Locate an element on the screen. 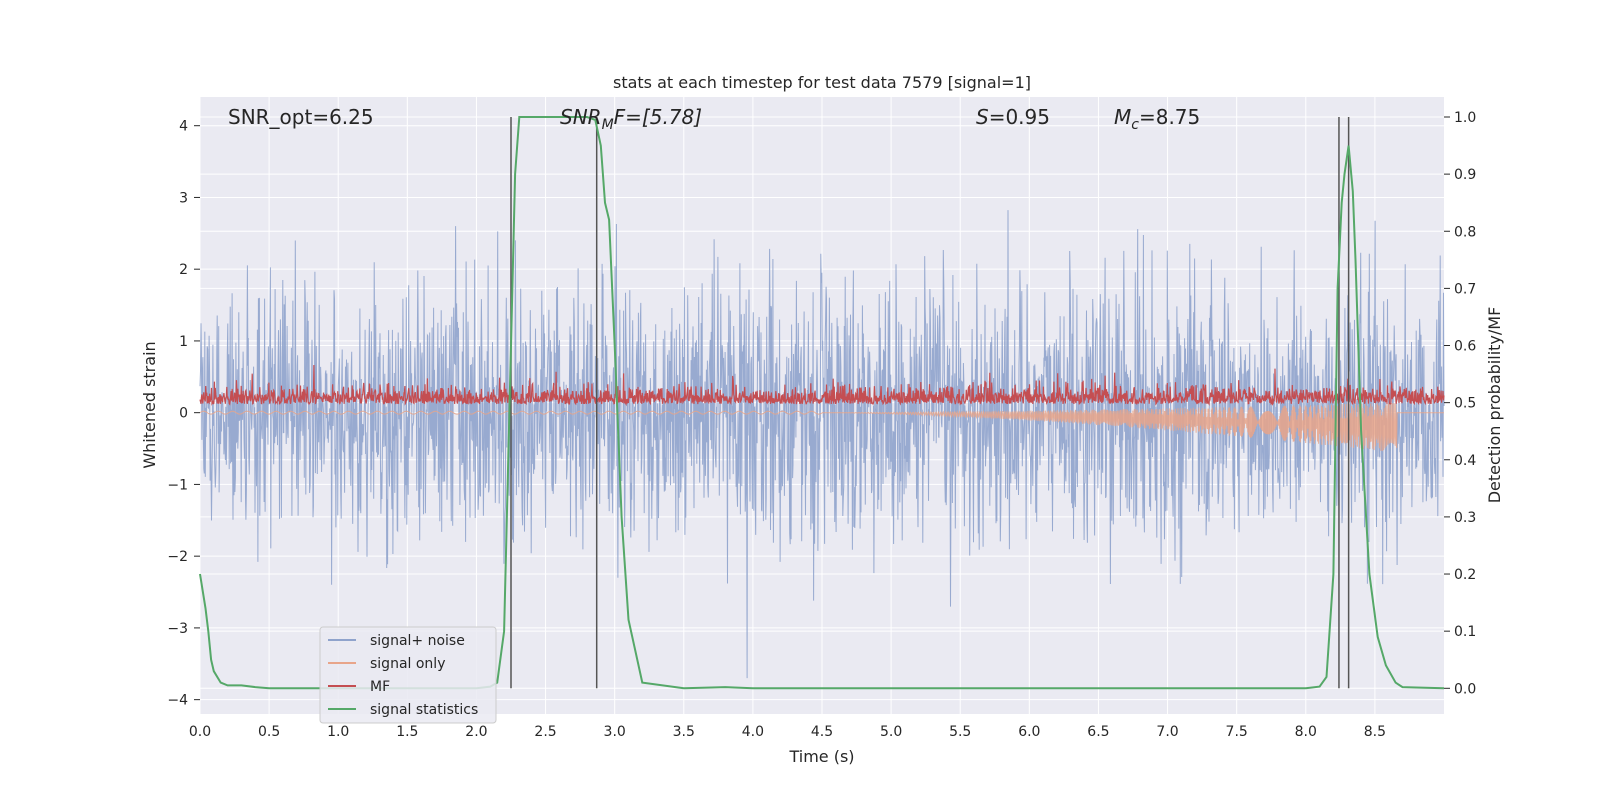 The image size is (1600, 800). x-tick-label-7-5: 7.5 is located at coordinates (1237, 732).